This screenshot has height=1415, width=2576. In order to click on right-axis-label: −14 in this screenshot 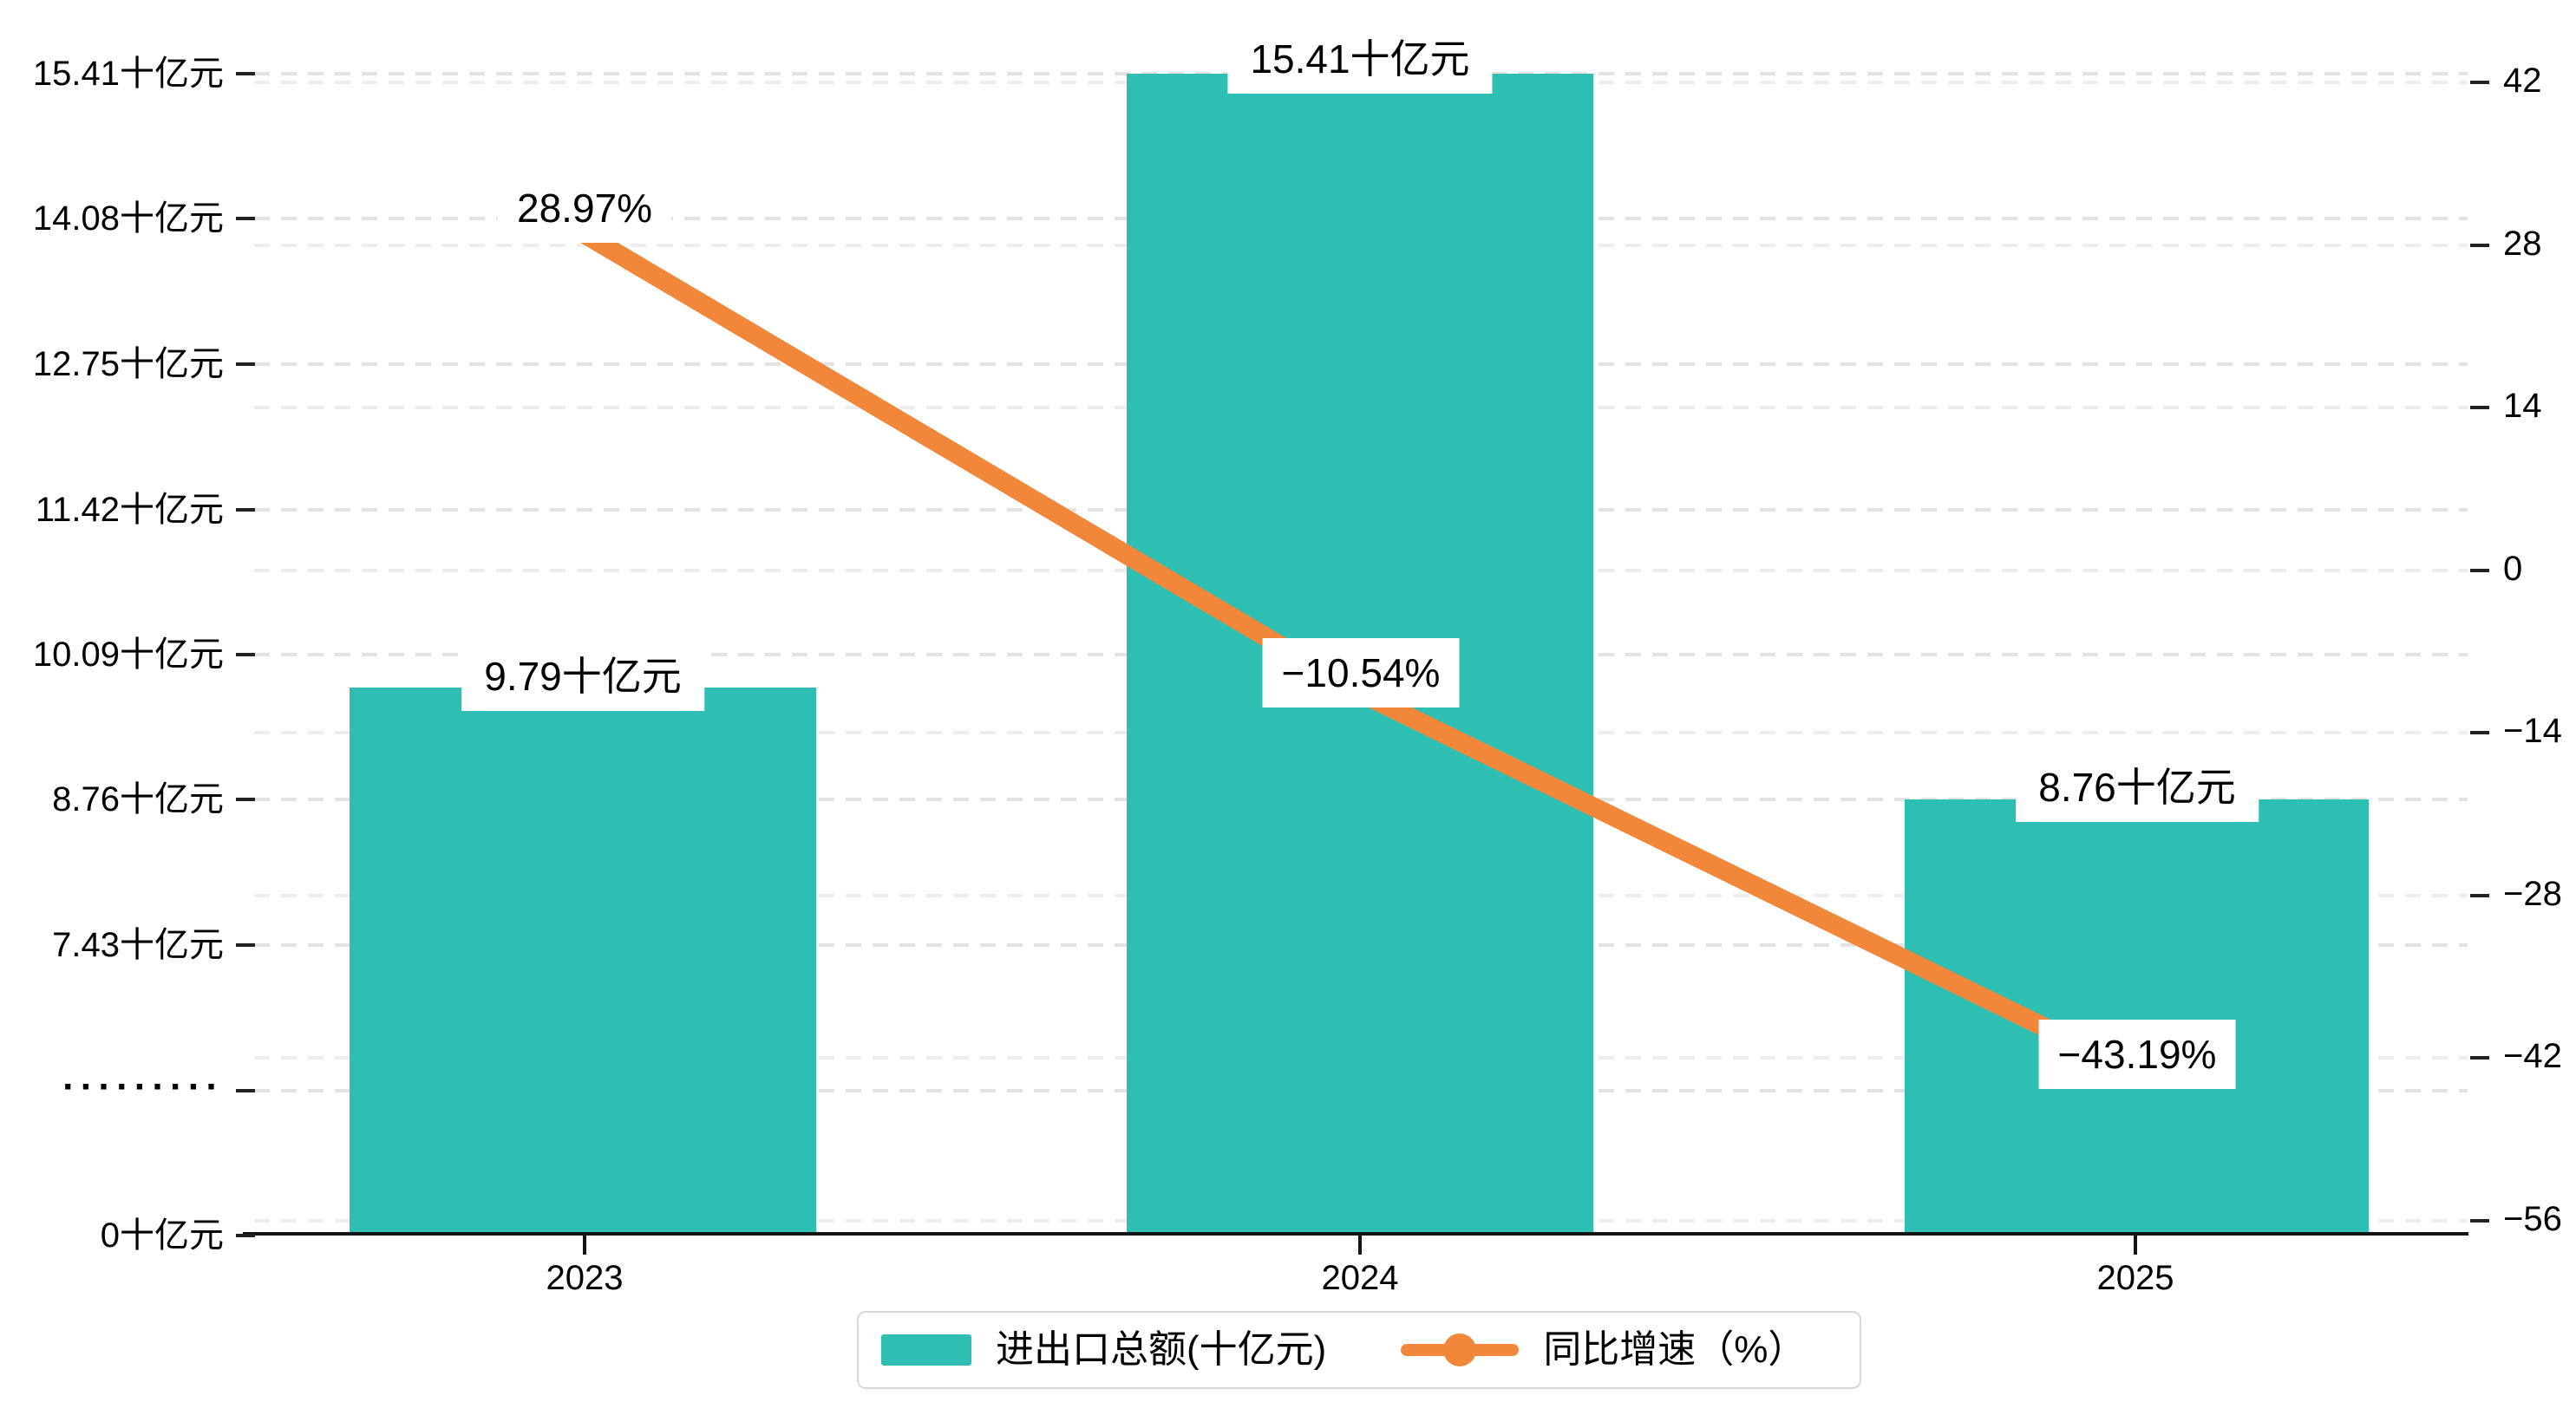, I will do `click(2532, 731)`.